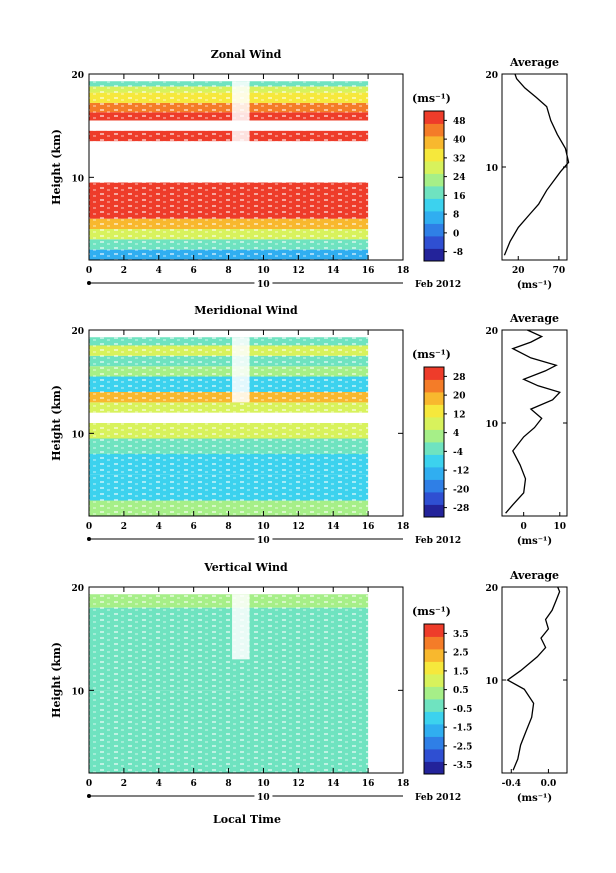 This screenshot has height=873, width=616. Describe the element at coordinates (462, 747) in the screenshot. I see `colorbar-tick-label: -2.5` at that location.